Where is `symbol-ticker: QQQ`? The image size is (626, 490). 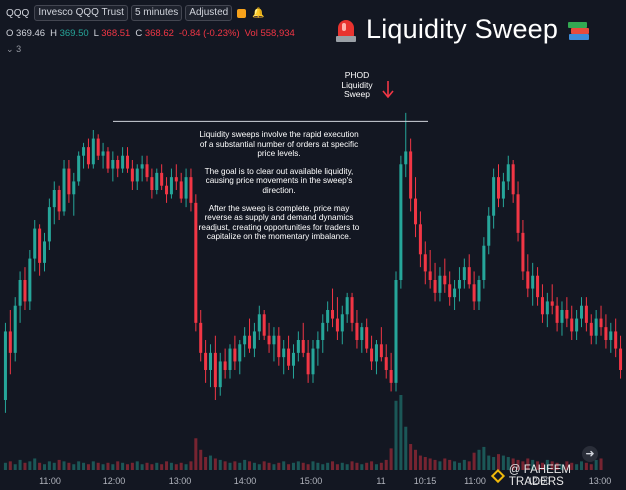 symbol-ticker: QQQ is located at coordinates (18, 13).